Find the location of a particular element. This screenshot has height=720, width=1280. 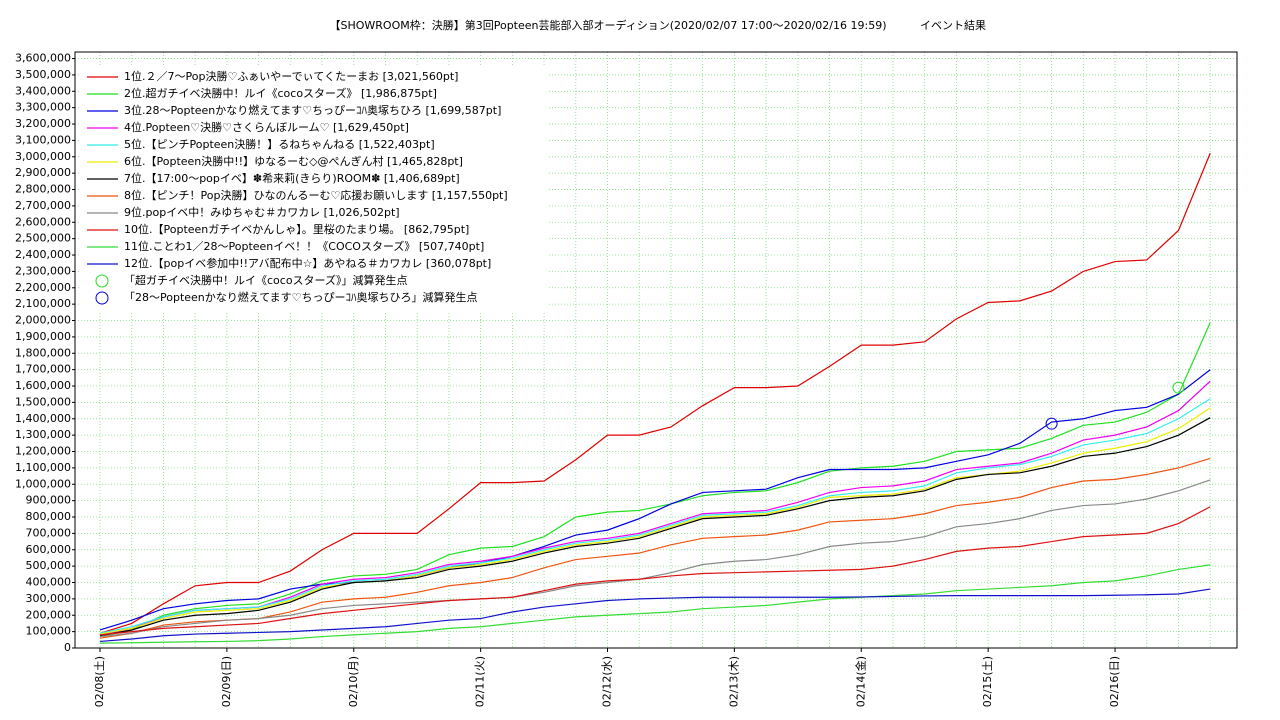

y-tick-label: 2,300,000 is located at coordinates (43, 270).